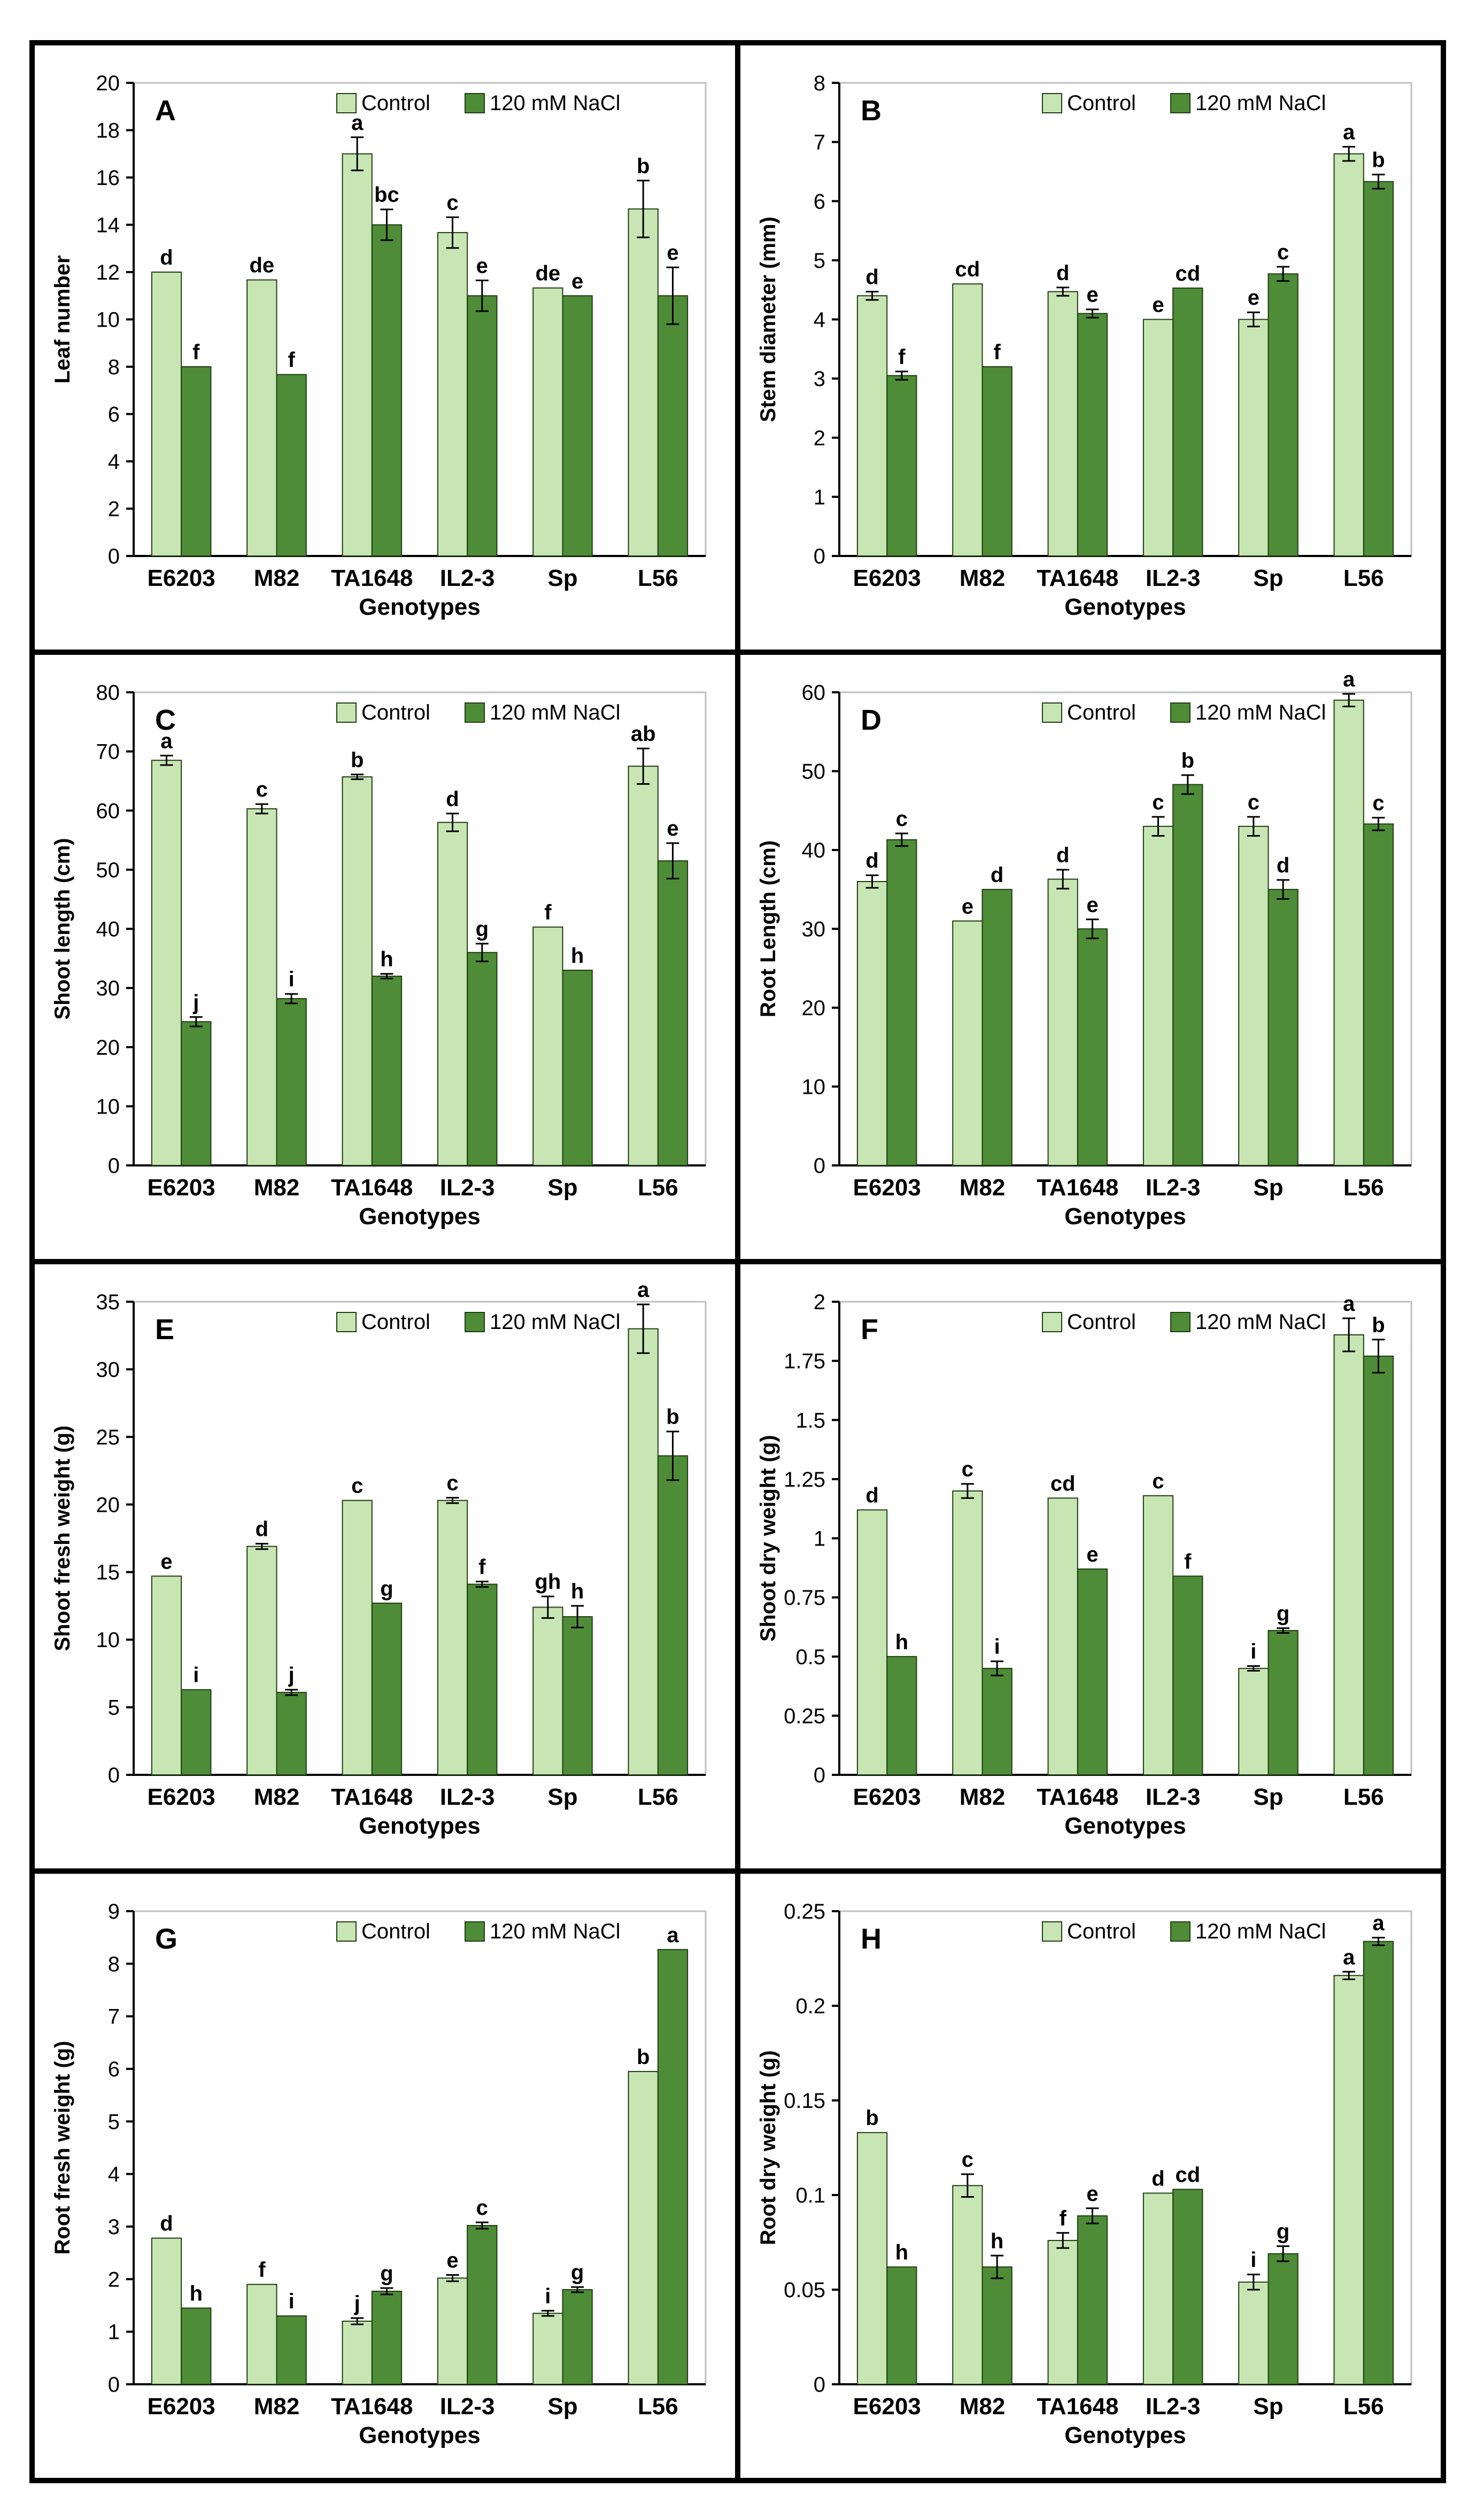  What do you see at coordinates (814, 850) in the screenshot?
I see `y-tick-label: 40` at bounding box center [814, 850].